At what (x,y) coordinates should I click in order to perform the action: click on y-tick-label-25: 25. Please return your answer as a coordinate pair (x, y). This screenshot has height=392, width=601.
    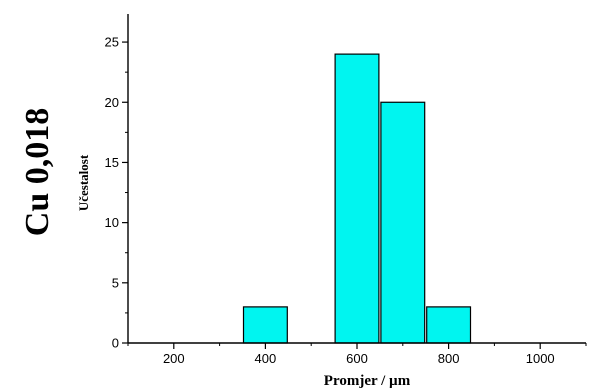
    Looking at the image, I should click on (112, 42).